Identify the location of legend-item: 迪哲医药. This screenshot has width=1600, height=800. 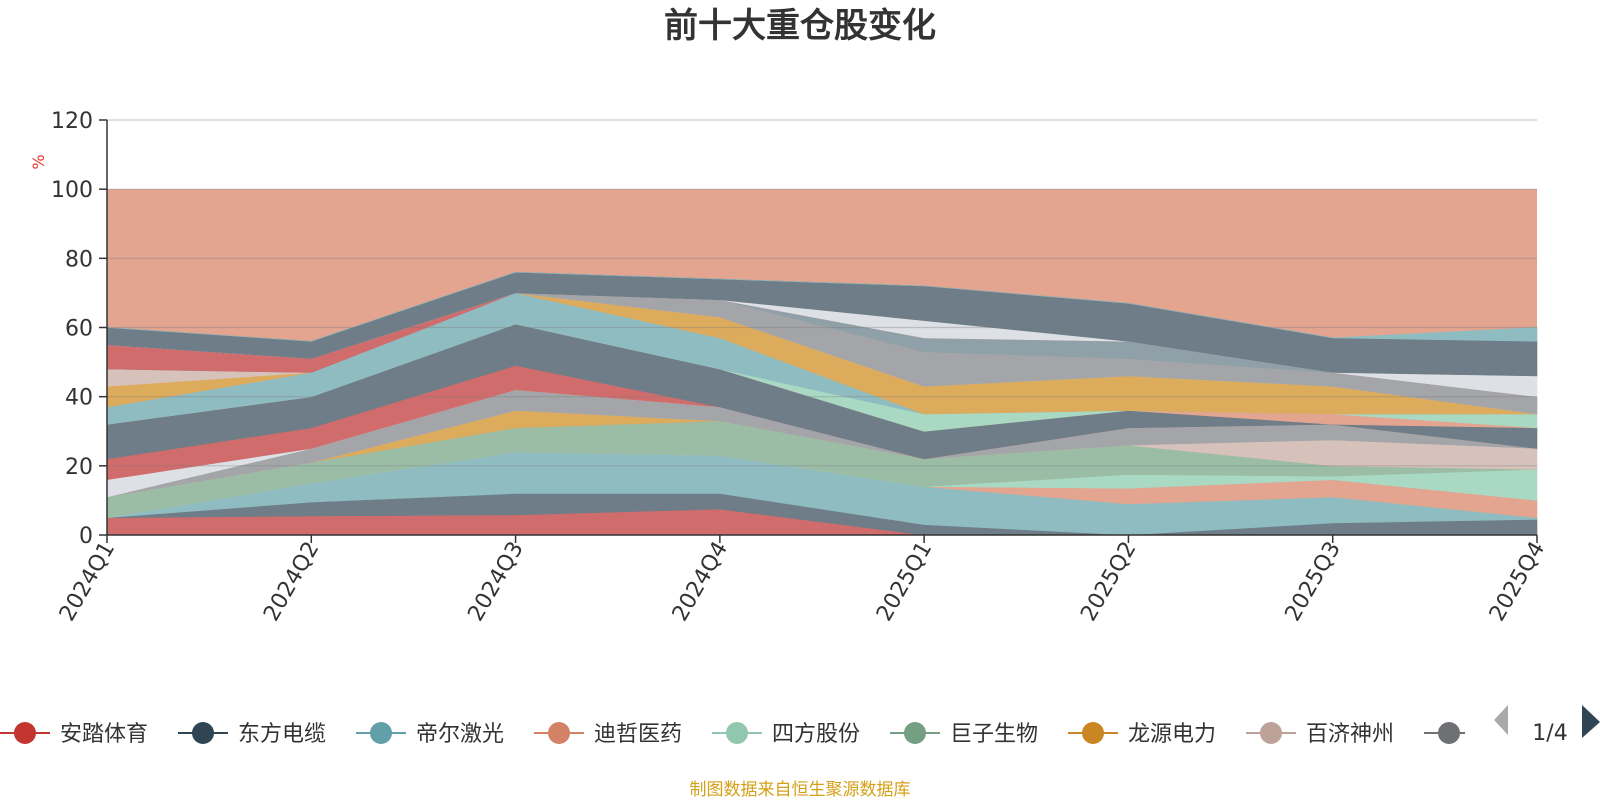
(608, 734).